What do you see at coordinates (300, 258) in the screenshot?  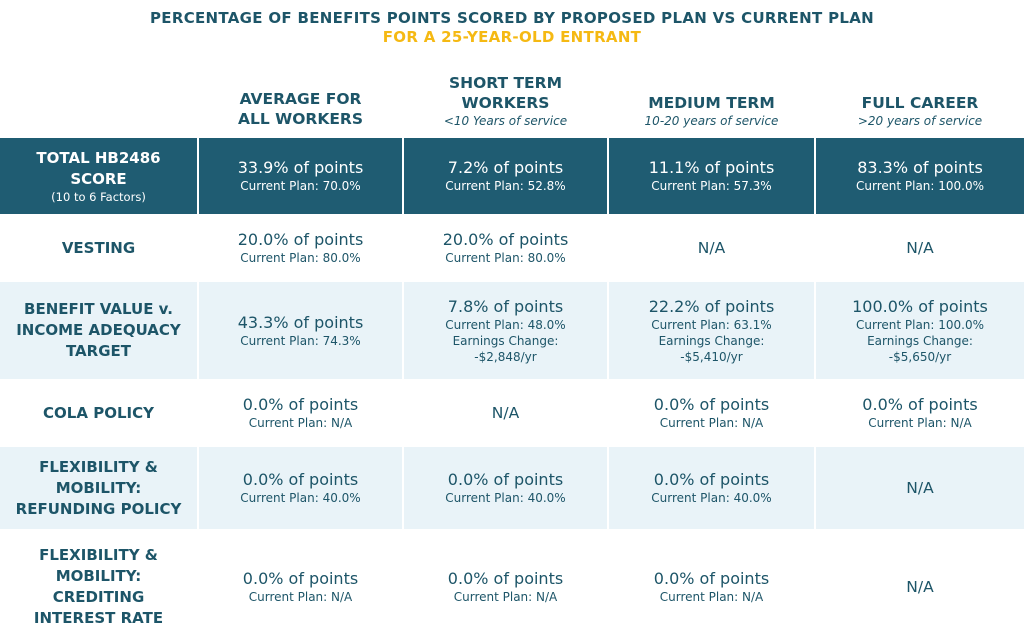 I see `current-plan-value: Current Plan: 80.0%` at bounding box center [300, 258].